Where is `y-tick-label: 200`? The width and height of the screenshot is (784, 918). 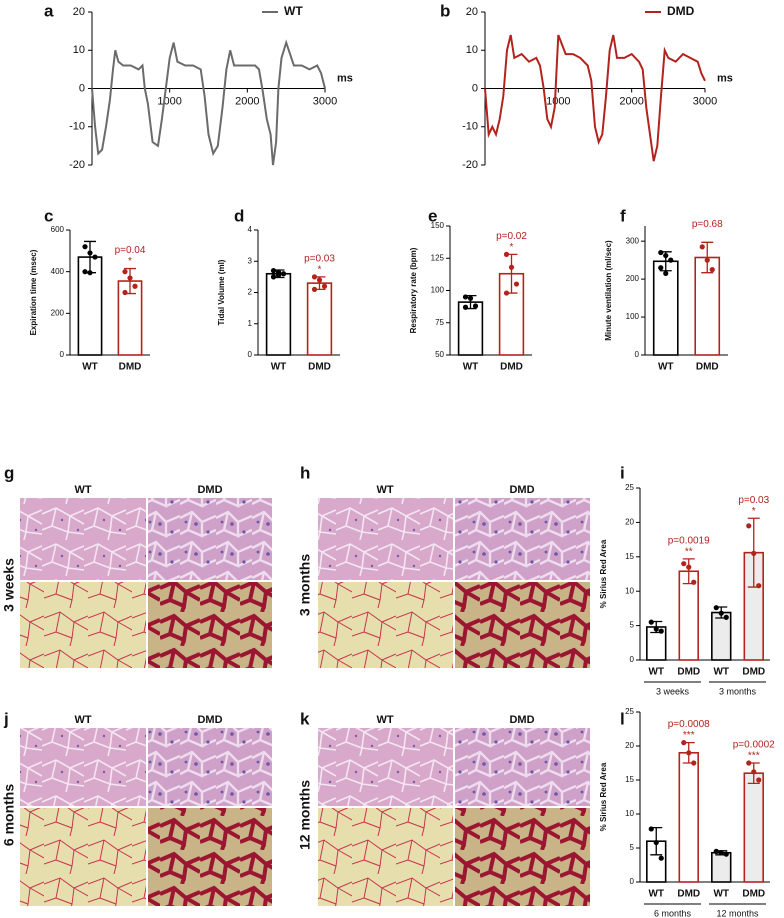 y-tick-label: 200 is located at coordinates (58, 312).